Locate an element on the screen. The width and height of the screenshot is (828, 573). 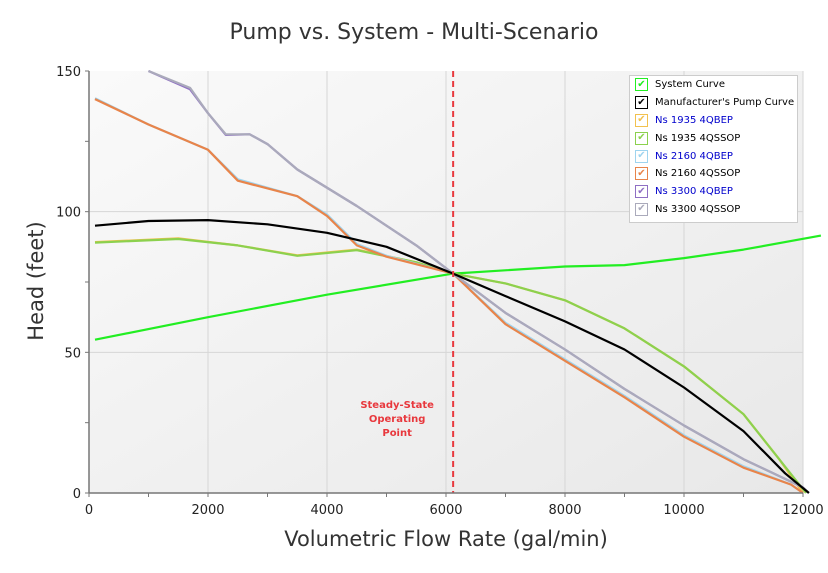
chart-title: Pump vs. System - Multi-Scenario is located at coordinates (414, 32).